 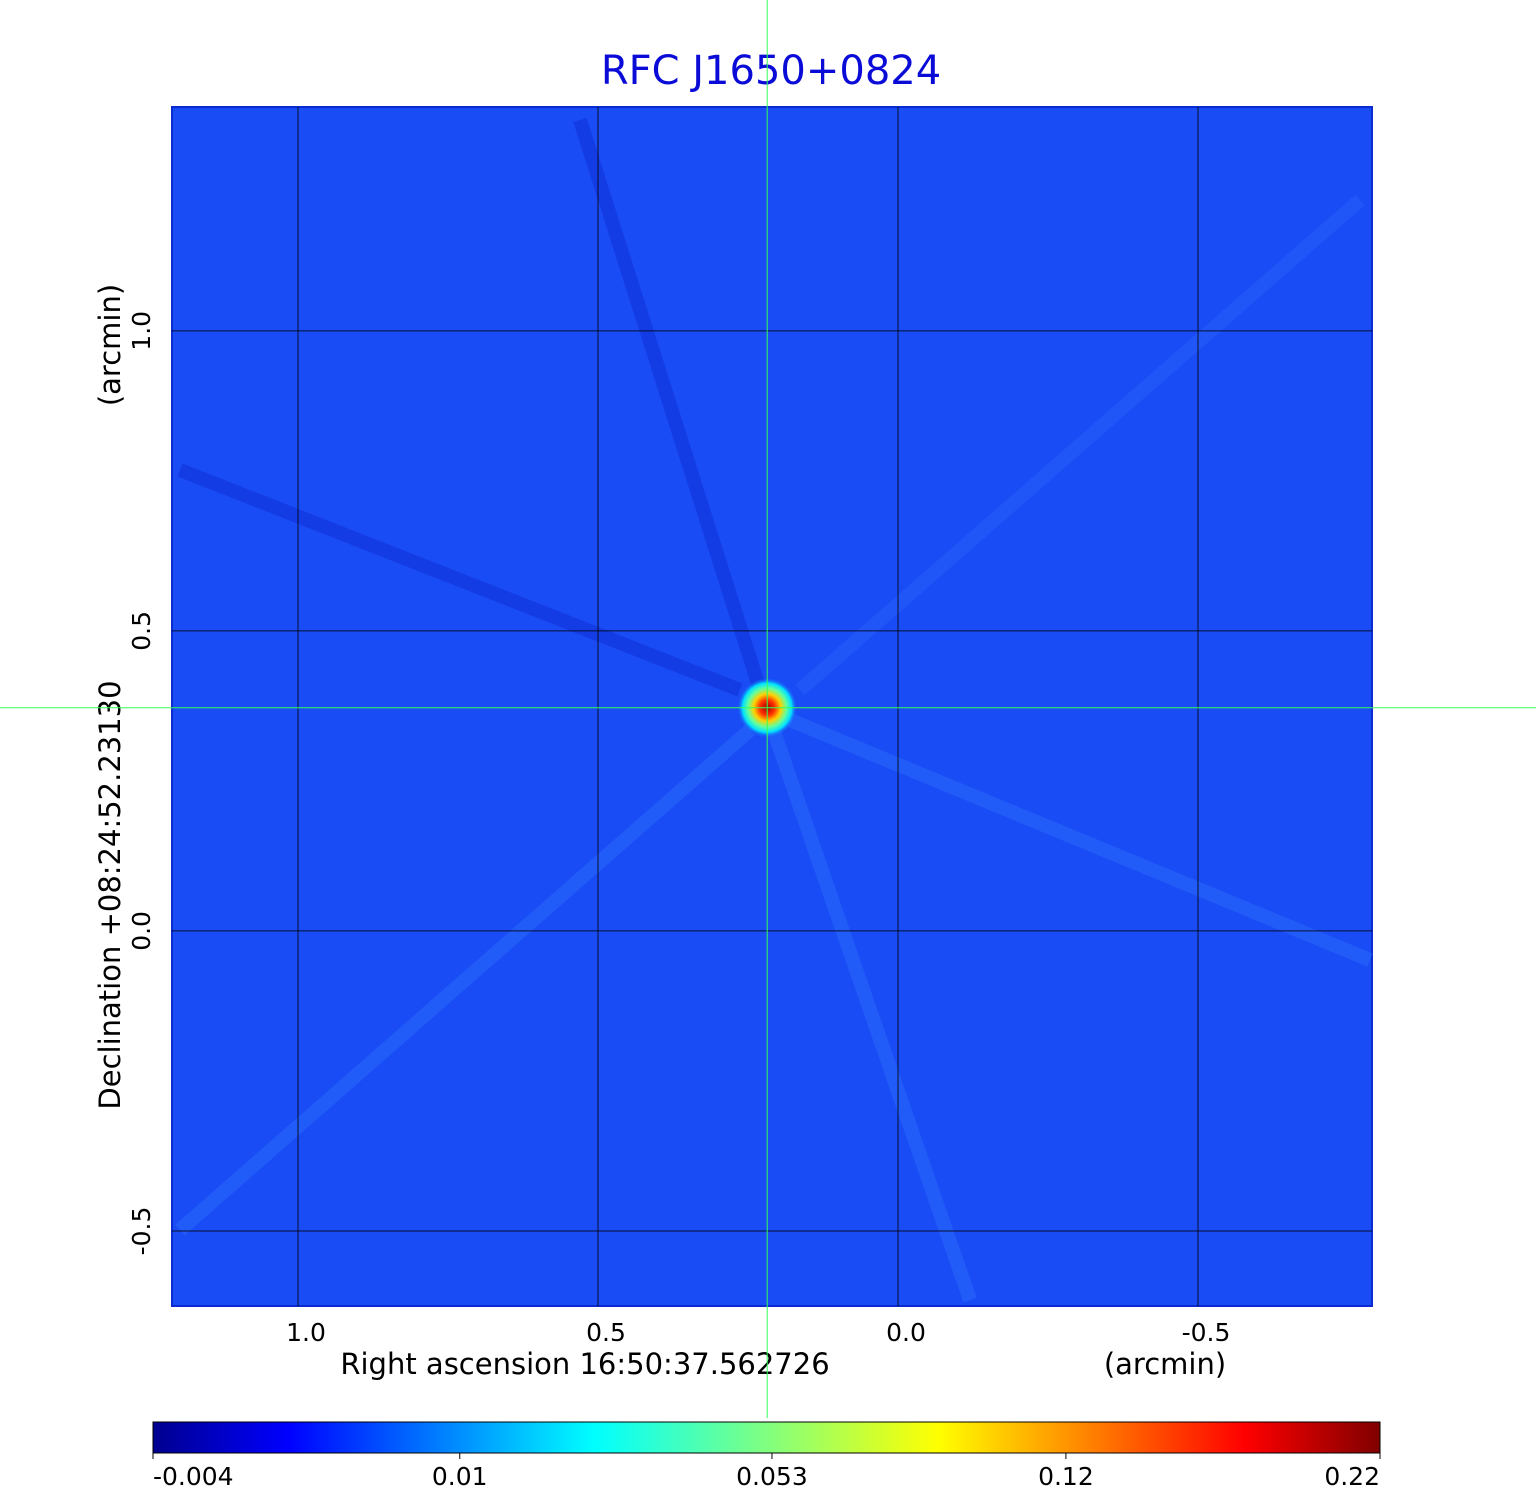 What do you see at coordinates (460, 1476) in the screenshot?
I see `colorbar-tick-label: 0.01` at bounding box center [460, 1476].